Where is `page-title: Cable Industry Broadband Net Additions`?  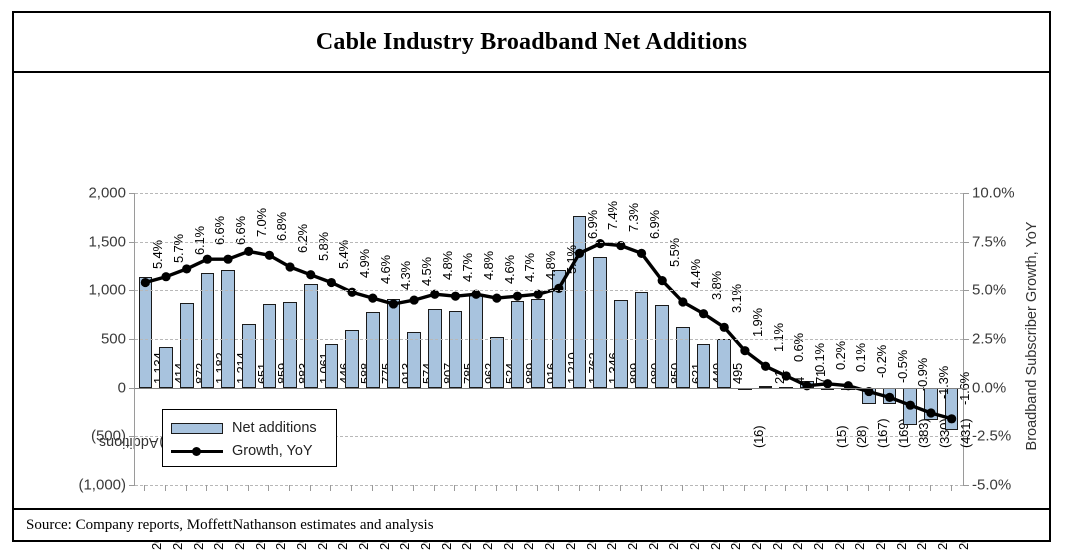
page-title: Cable Industry Broadband Net Additions is located at coordinates (531, 41).